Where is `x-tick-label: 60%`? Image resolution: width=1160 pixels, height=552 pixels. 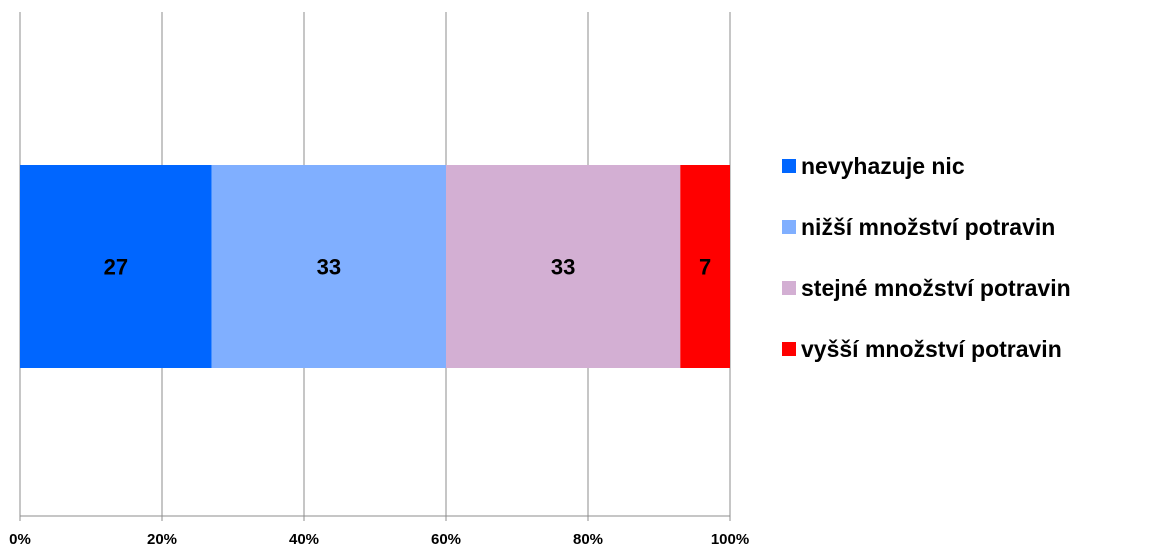
x-tick-label: 60% is located at coordinates (446, 539).